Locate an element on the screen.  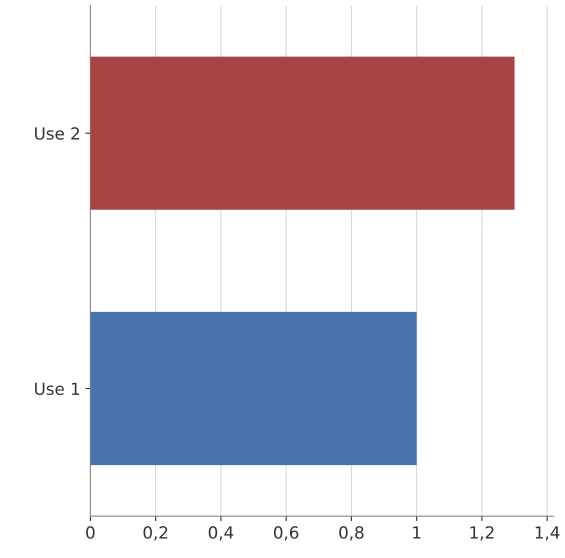
x-tick-label: 1 is located at coordinates (416, 532).